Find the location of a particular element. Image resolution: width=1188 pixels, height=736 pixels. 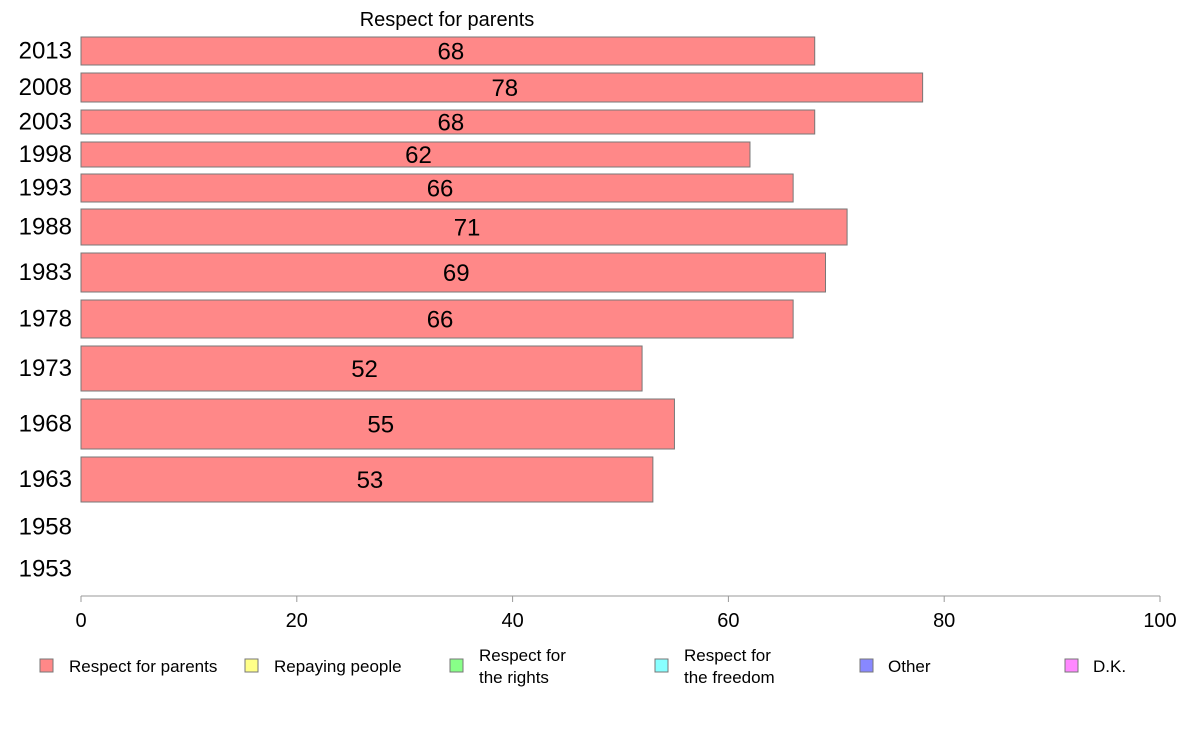

data-label-1988: 71 is located at coordinates (467, 228).